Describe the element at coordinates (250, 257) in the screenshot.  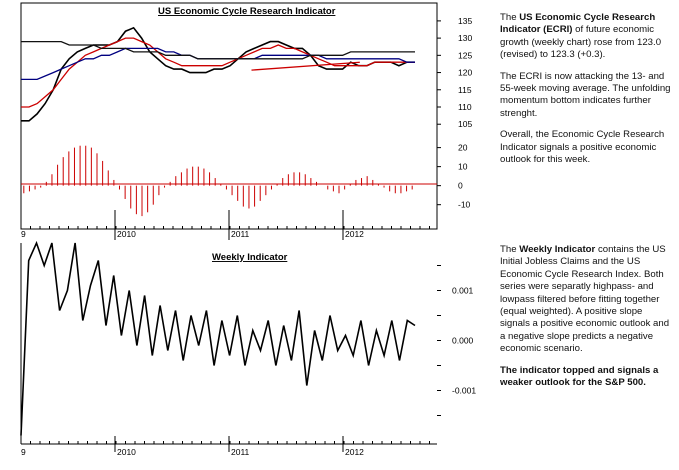
I see `weekly-title: Weekly Indicator` at that location.